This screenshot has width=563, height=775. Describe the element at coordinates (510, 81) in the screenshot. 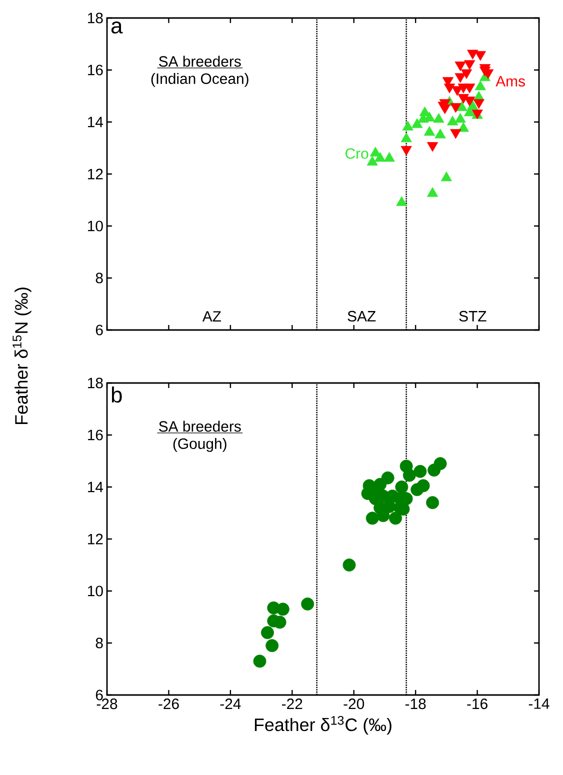

I see `series-label: Ams` at that location.